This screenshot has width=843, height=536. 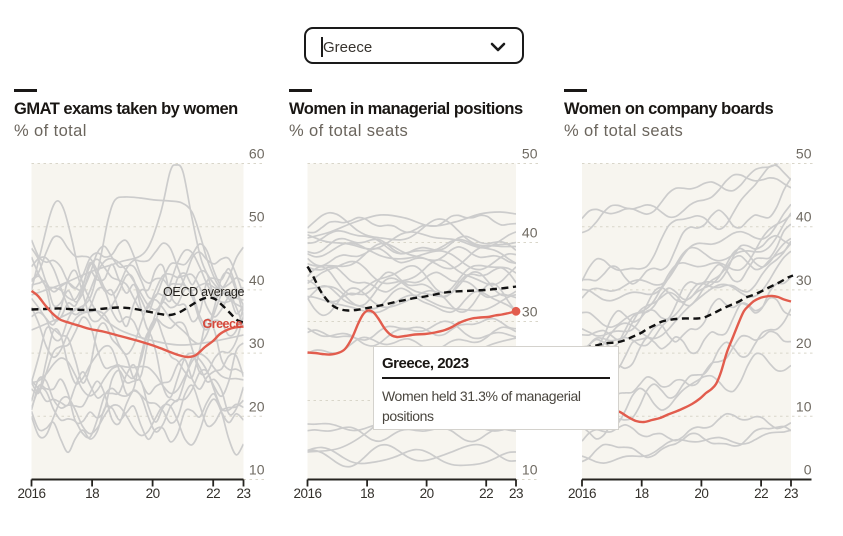 What do you see at coordinates (223, 324) in the screenshot?
I see `svg-text: Greece` at bounding box center [223, 324].